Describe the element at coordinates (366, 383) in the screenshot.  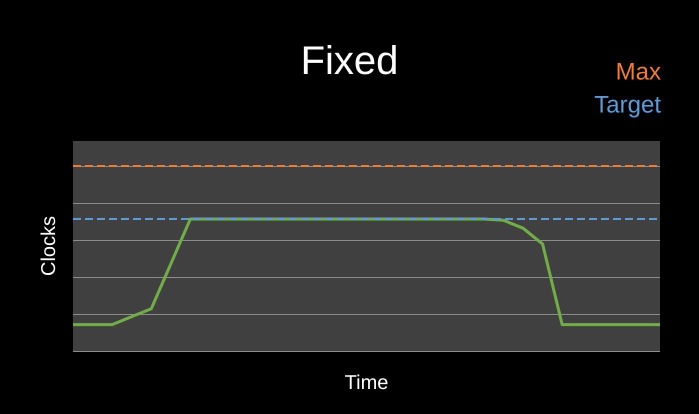
I see `x-axis-title: Time` at that location.